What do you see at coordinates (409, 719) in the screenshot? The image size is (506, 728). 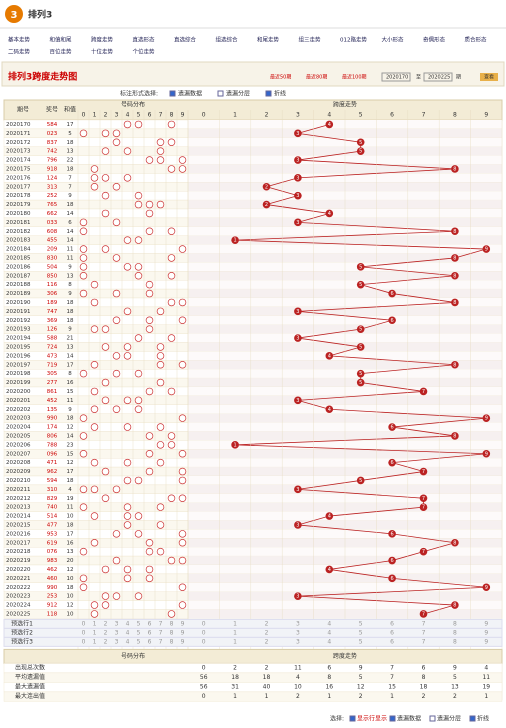 I see `footer-option: 遗漏数据` at bounding box center [409, 719].